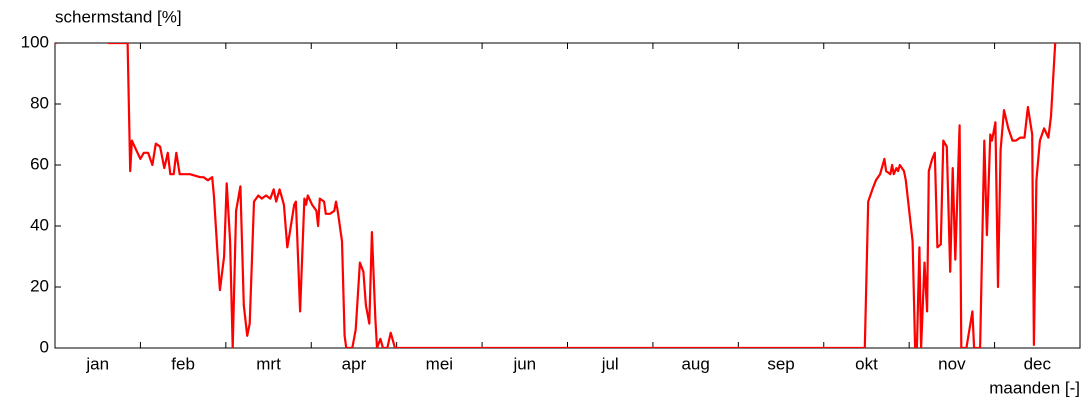 The width and height of the screenshot is (1090, 405). I want to click on x-tick-label: mei, so click(439, 363).